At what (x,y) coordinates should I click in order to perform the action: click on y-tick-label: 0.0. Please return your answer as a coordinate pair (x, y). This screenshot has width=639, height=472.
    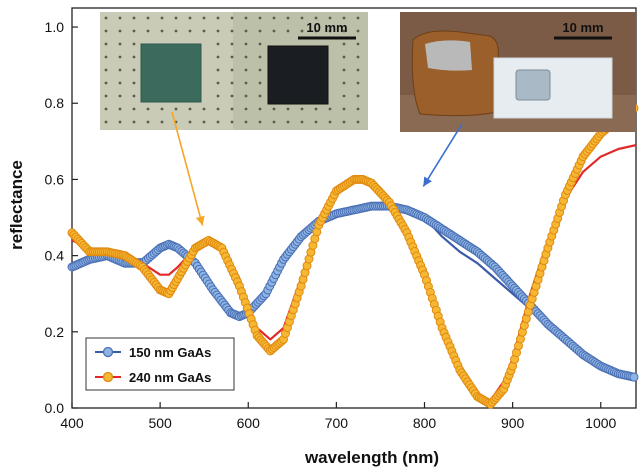
    Looking at the image, I should click on (55, 408).